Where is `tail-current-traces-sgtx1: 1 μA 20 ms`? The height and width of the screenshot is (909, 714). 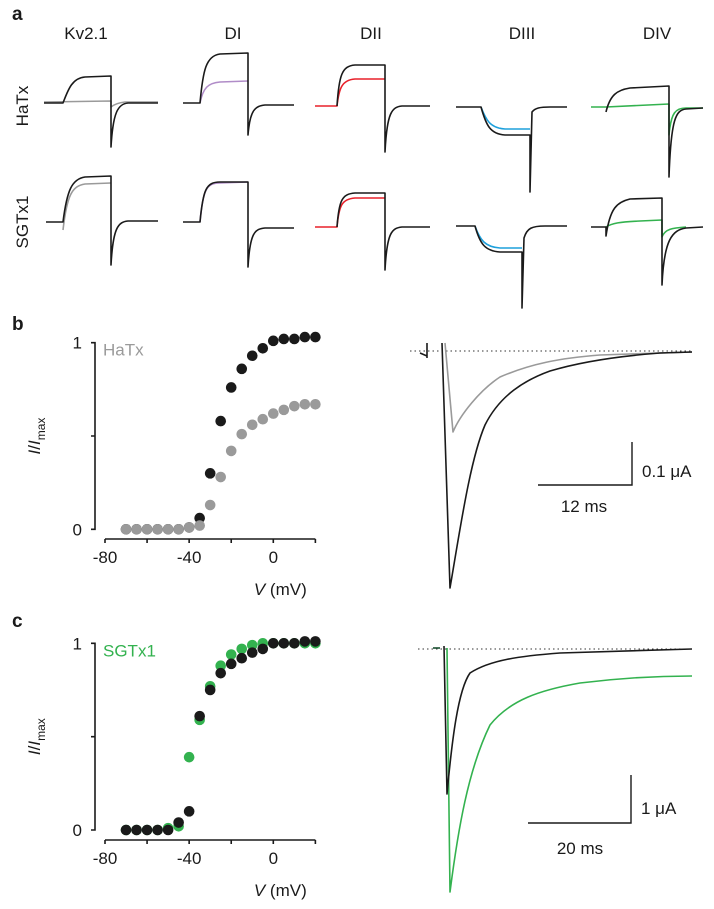 tail-current-traces-sgtx1: 1 μA 20 ms is located at coordinates (555, 769).